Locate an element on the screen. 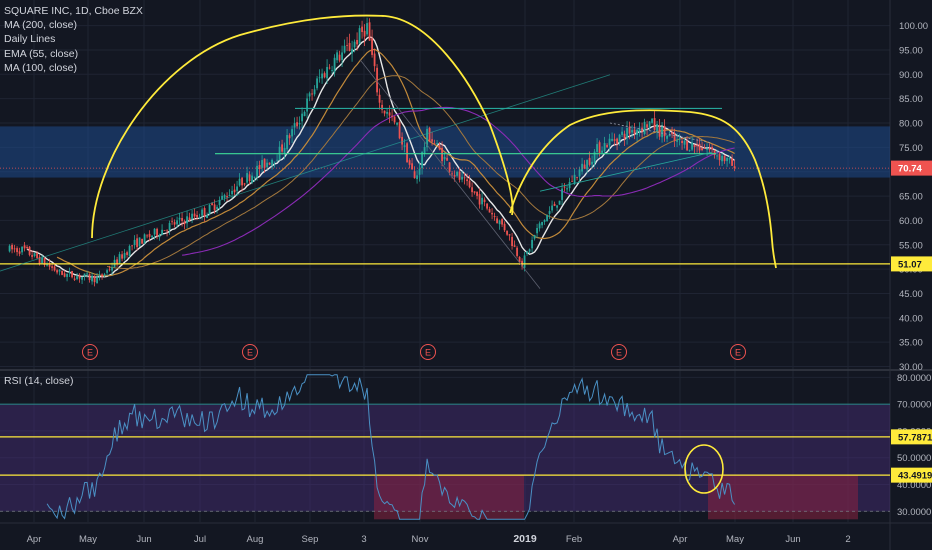 This screenshot has height=550, width=932. price-tick-label: 35.00 is located at coordinates (911, 343).